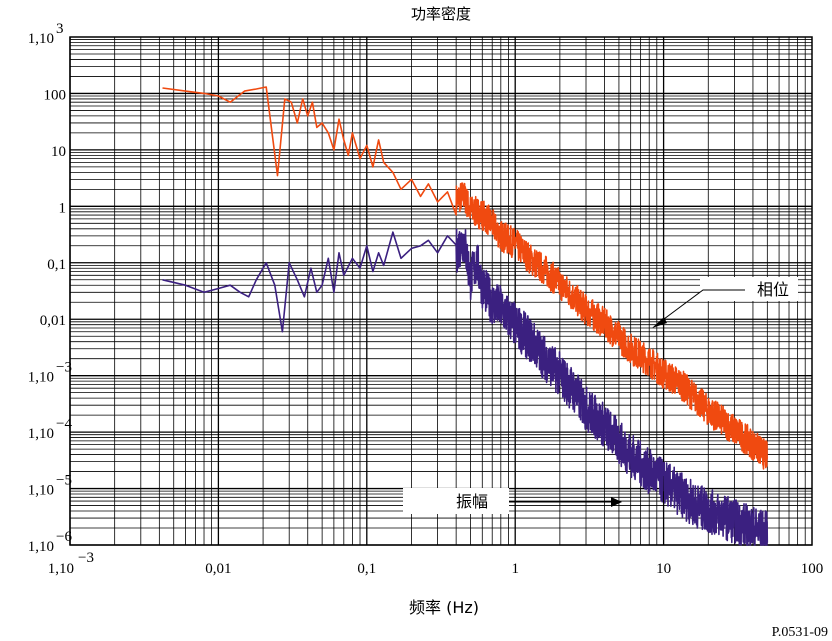  I want to click on phase-annotation-label: 相位, so click(773, 289).